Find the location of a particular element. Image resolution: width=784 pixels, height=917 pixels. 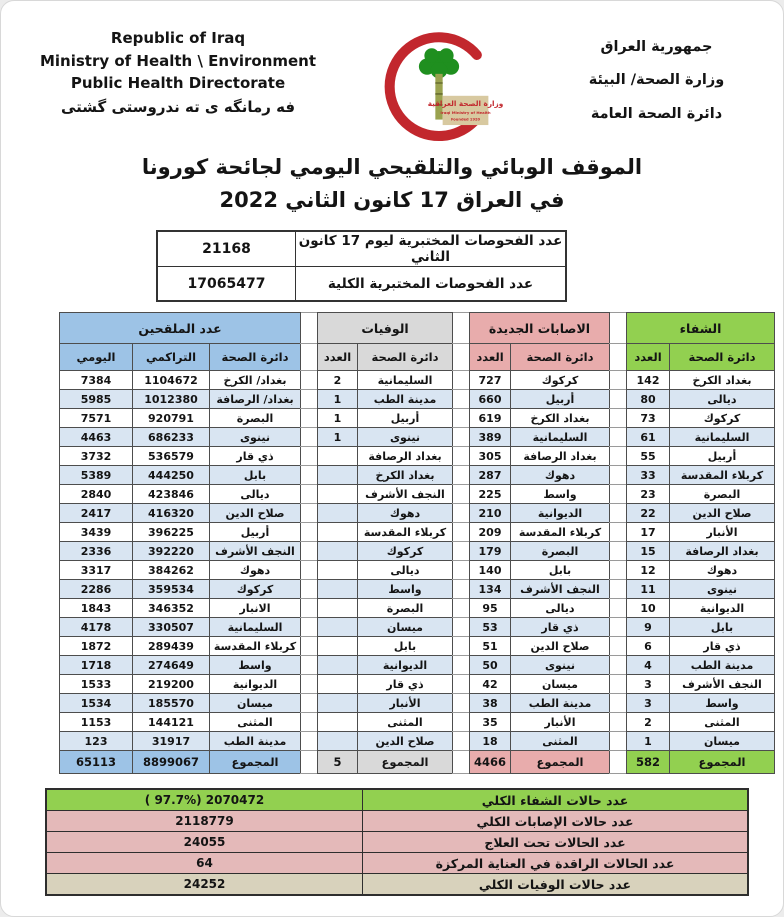

value-cell: 444250 is located at coordinates (171, 475).